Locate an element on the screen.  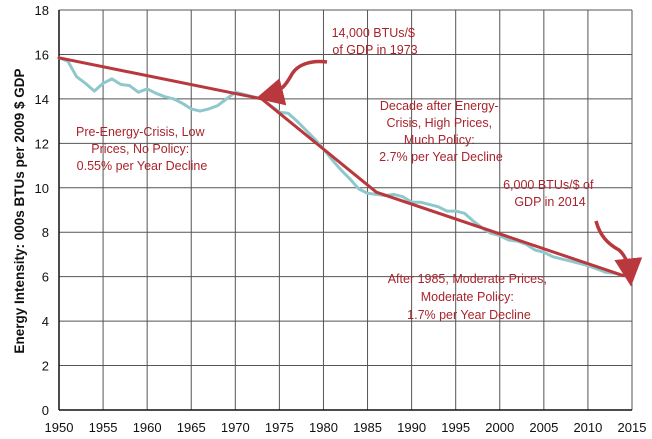
x-tick-label: 2005 is located at coordinates (543, 427).